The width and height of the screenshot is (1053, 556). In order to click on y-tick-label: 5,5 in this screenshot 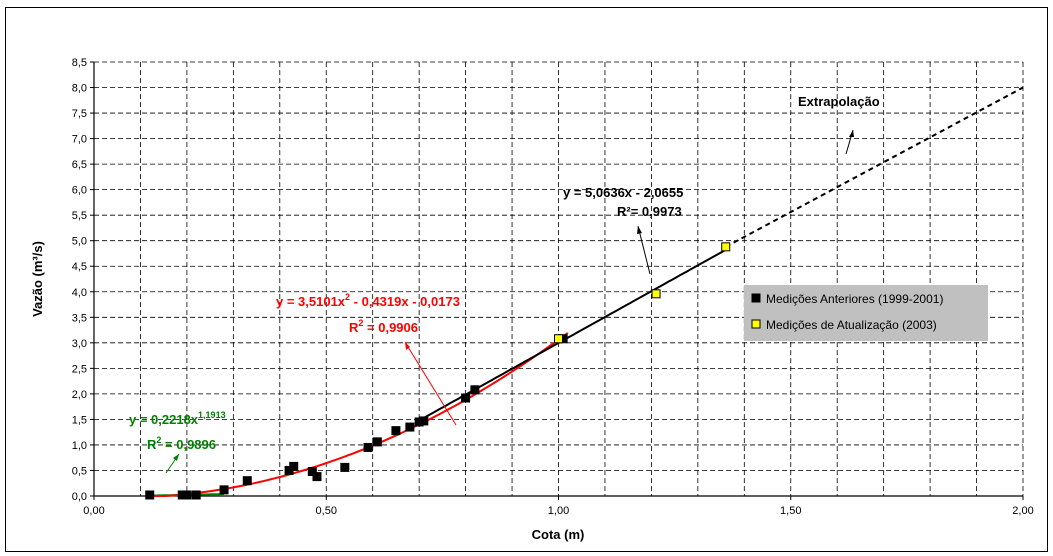, I will do `click(79, 216)`.